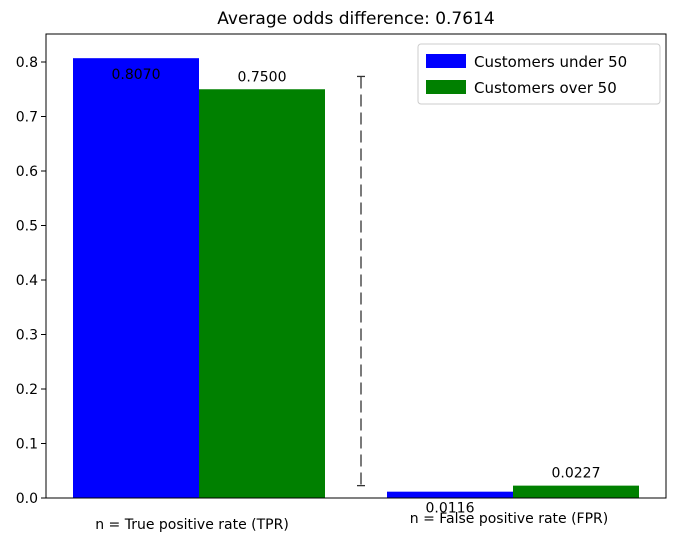  I want to click on legend-box, so click(539, 74).